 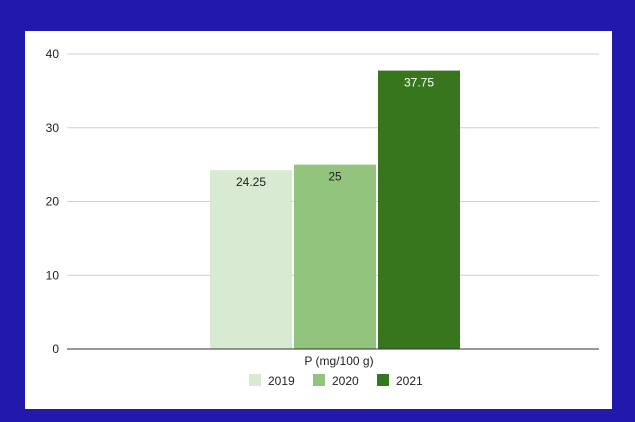 What do you see at coordinates (53, 275) in the screenshot?
I see `y-tick-label-10: 10` at bounding box center [53, 275].